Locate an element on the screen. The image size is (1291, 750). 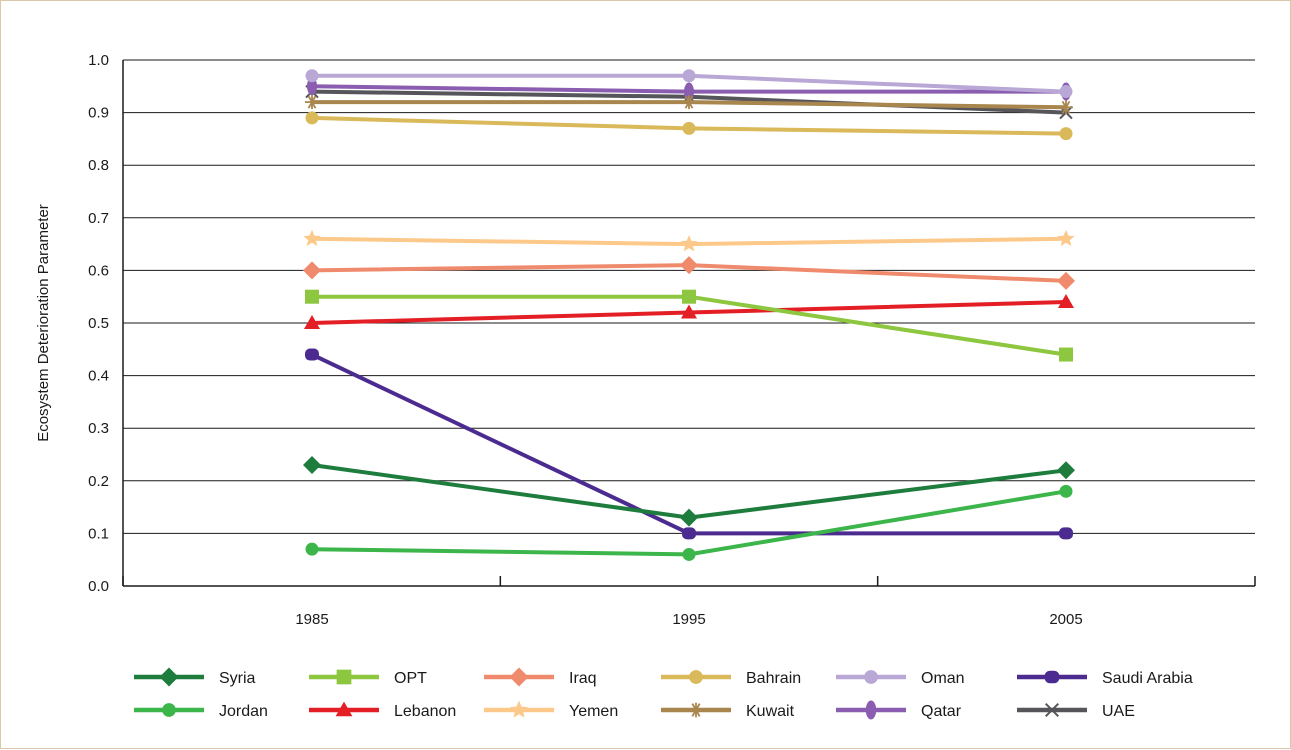
y-tick-label: 0.3 is located at coordinates (98, 428).